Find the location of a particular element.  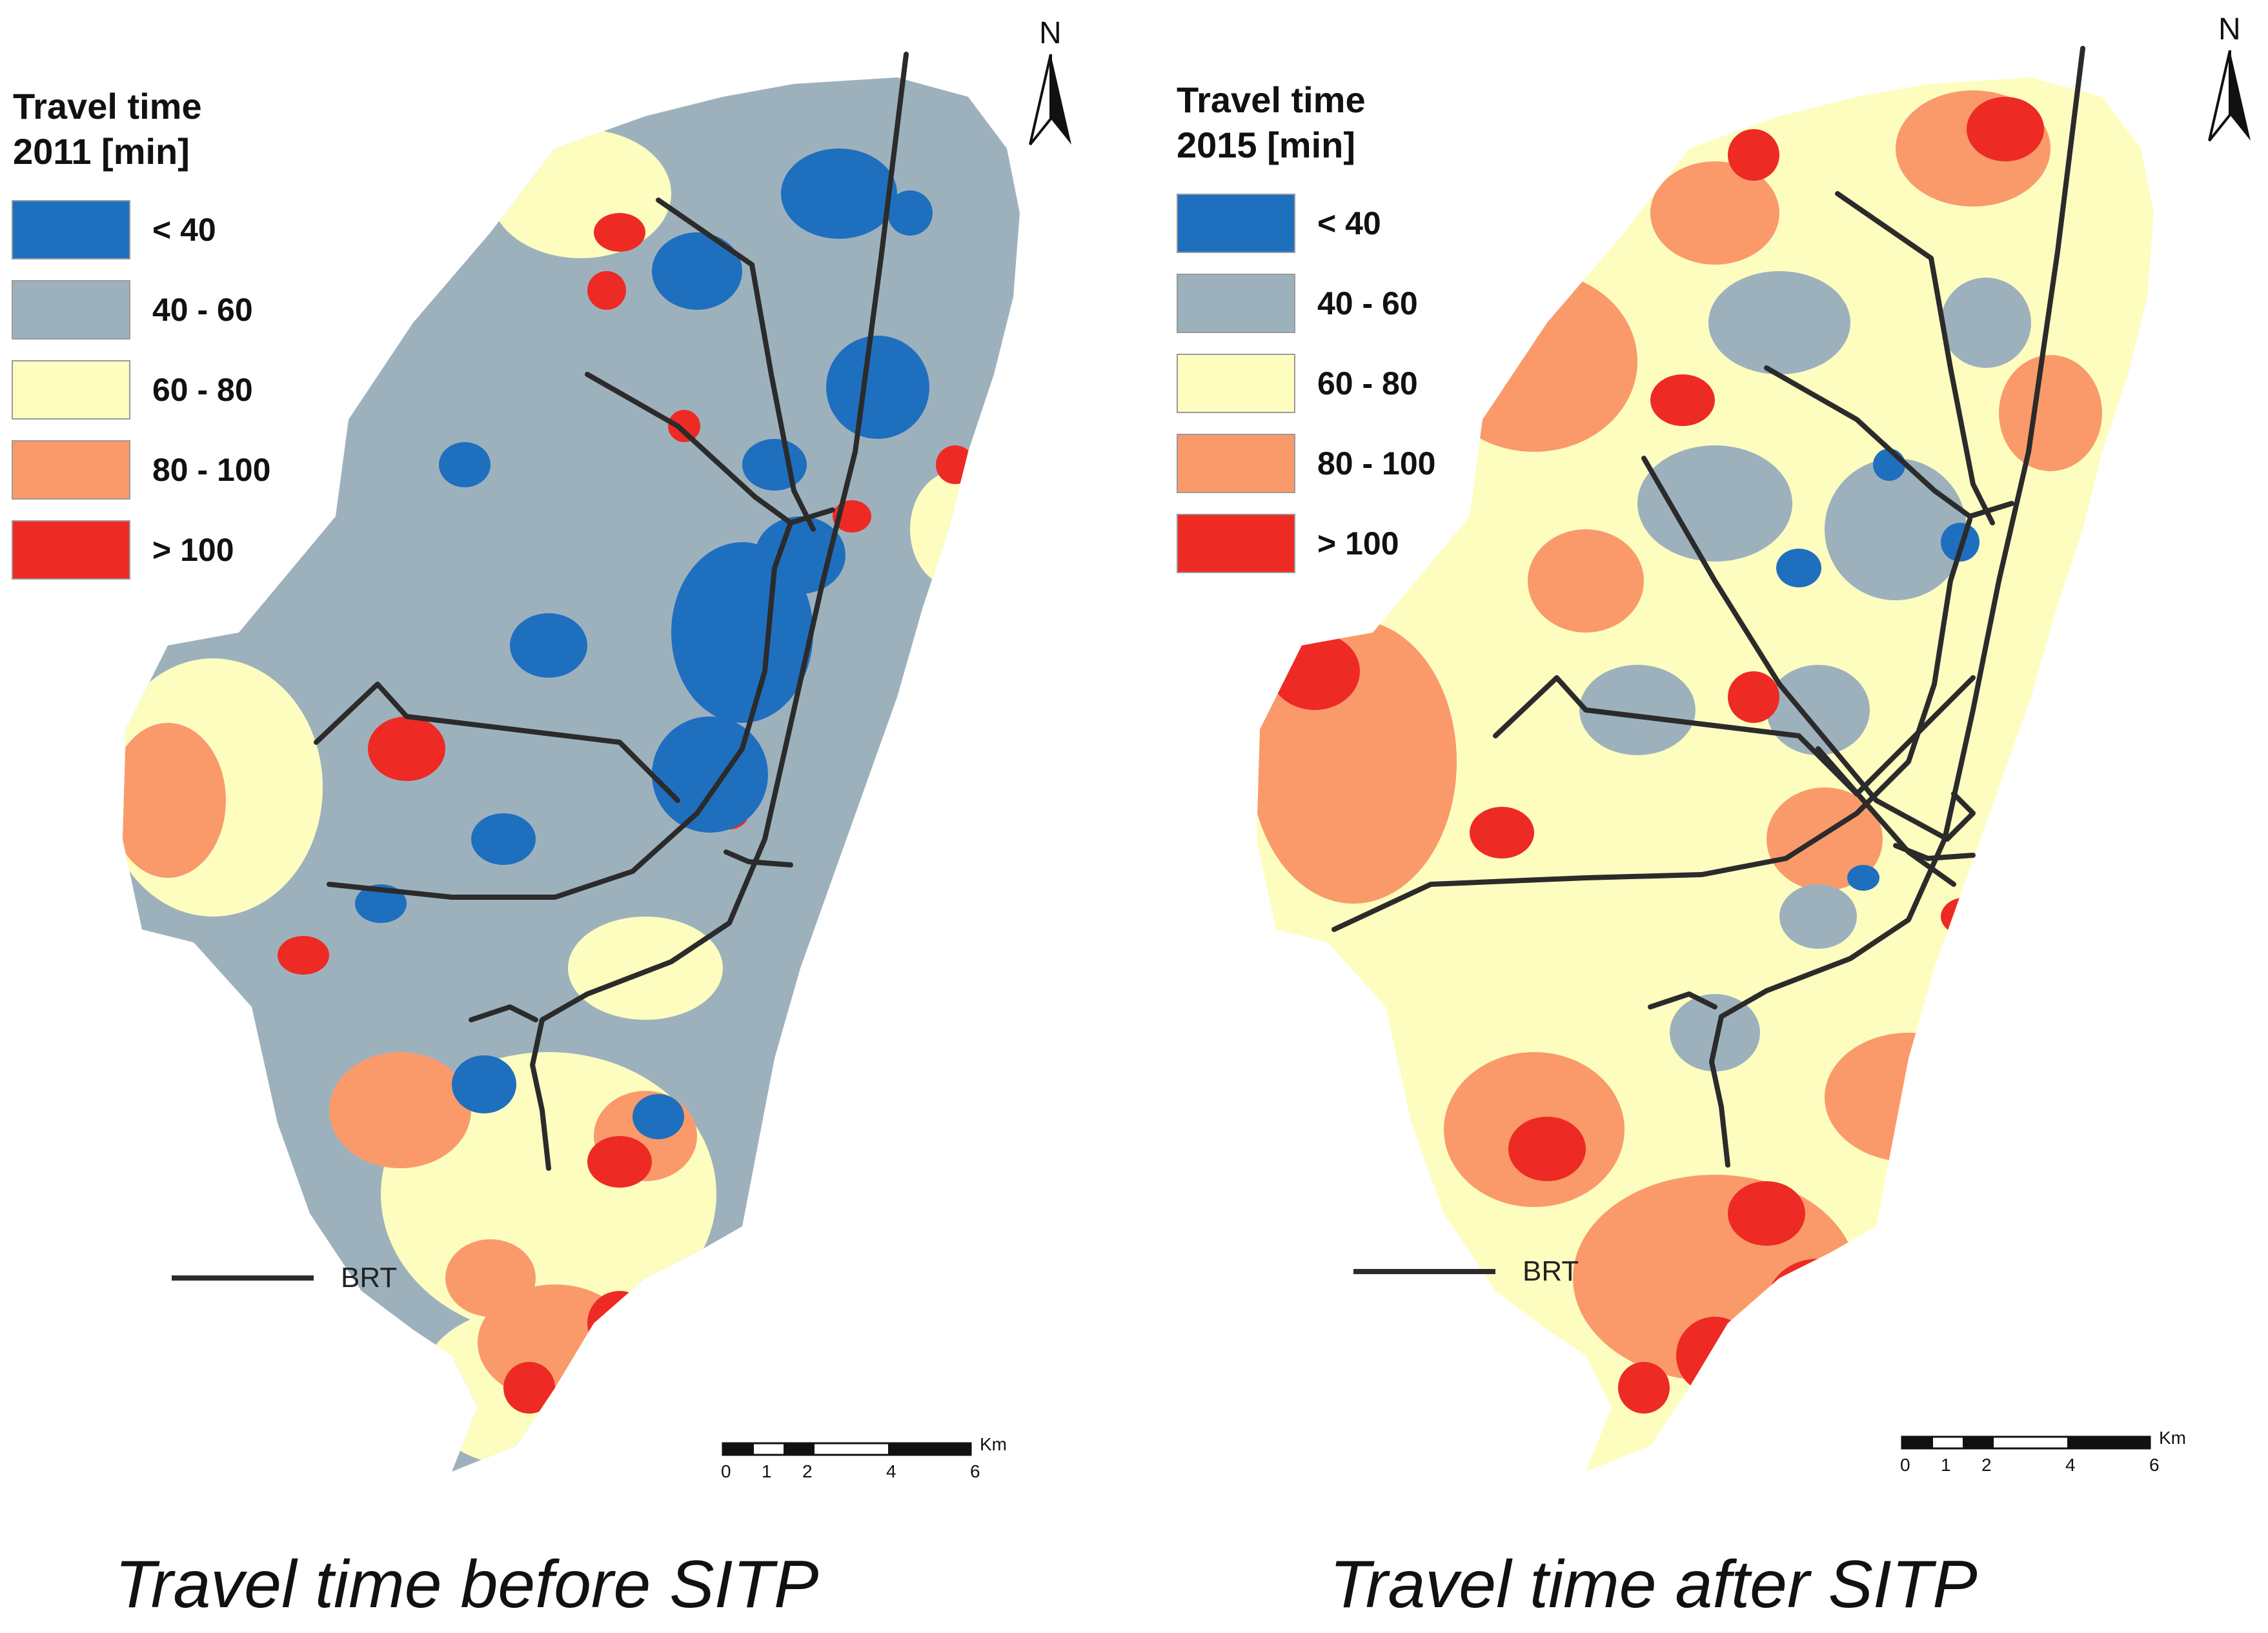

legend-title-line2: 2015 [min] is located at coordinates (1266, 145).